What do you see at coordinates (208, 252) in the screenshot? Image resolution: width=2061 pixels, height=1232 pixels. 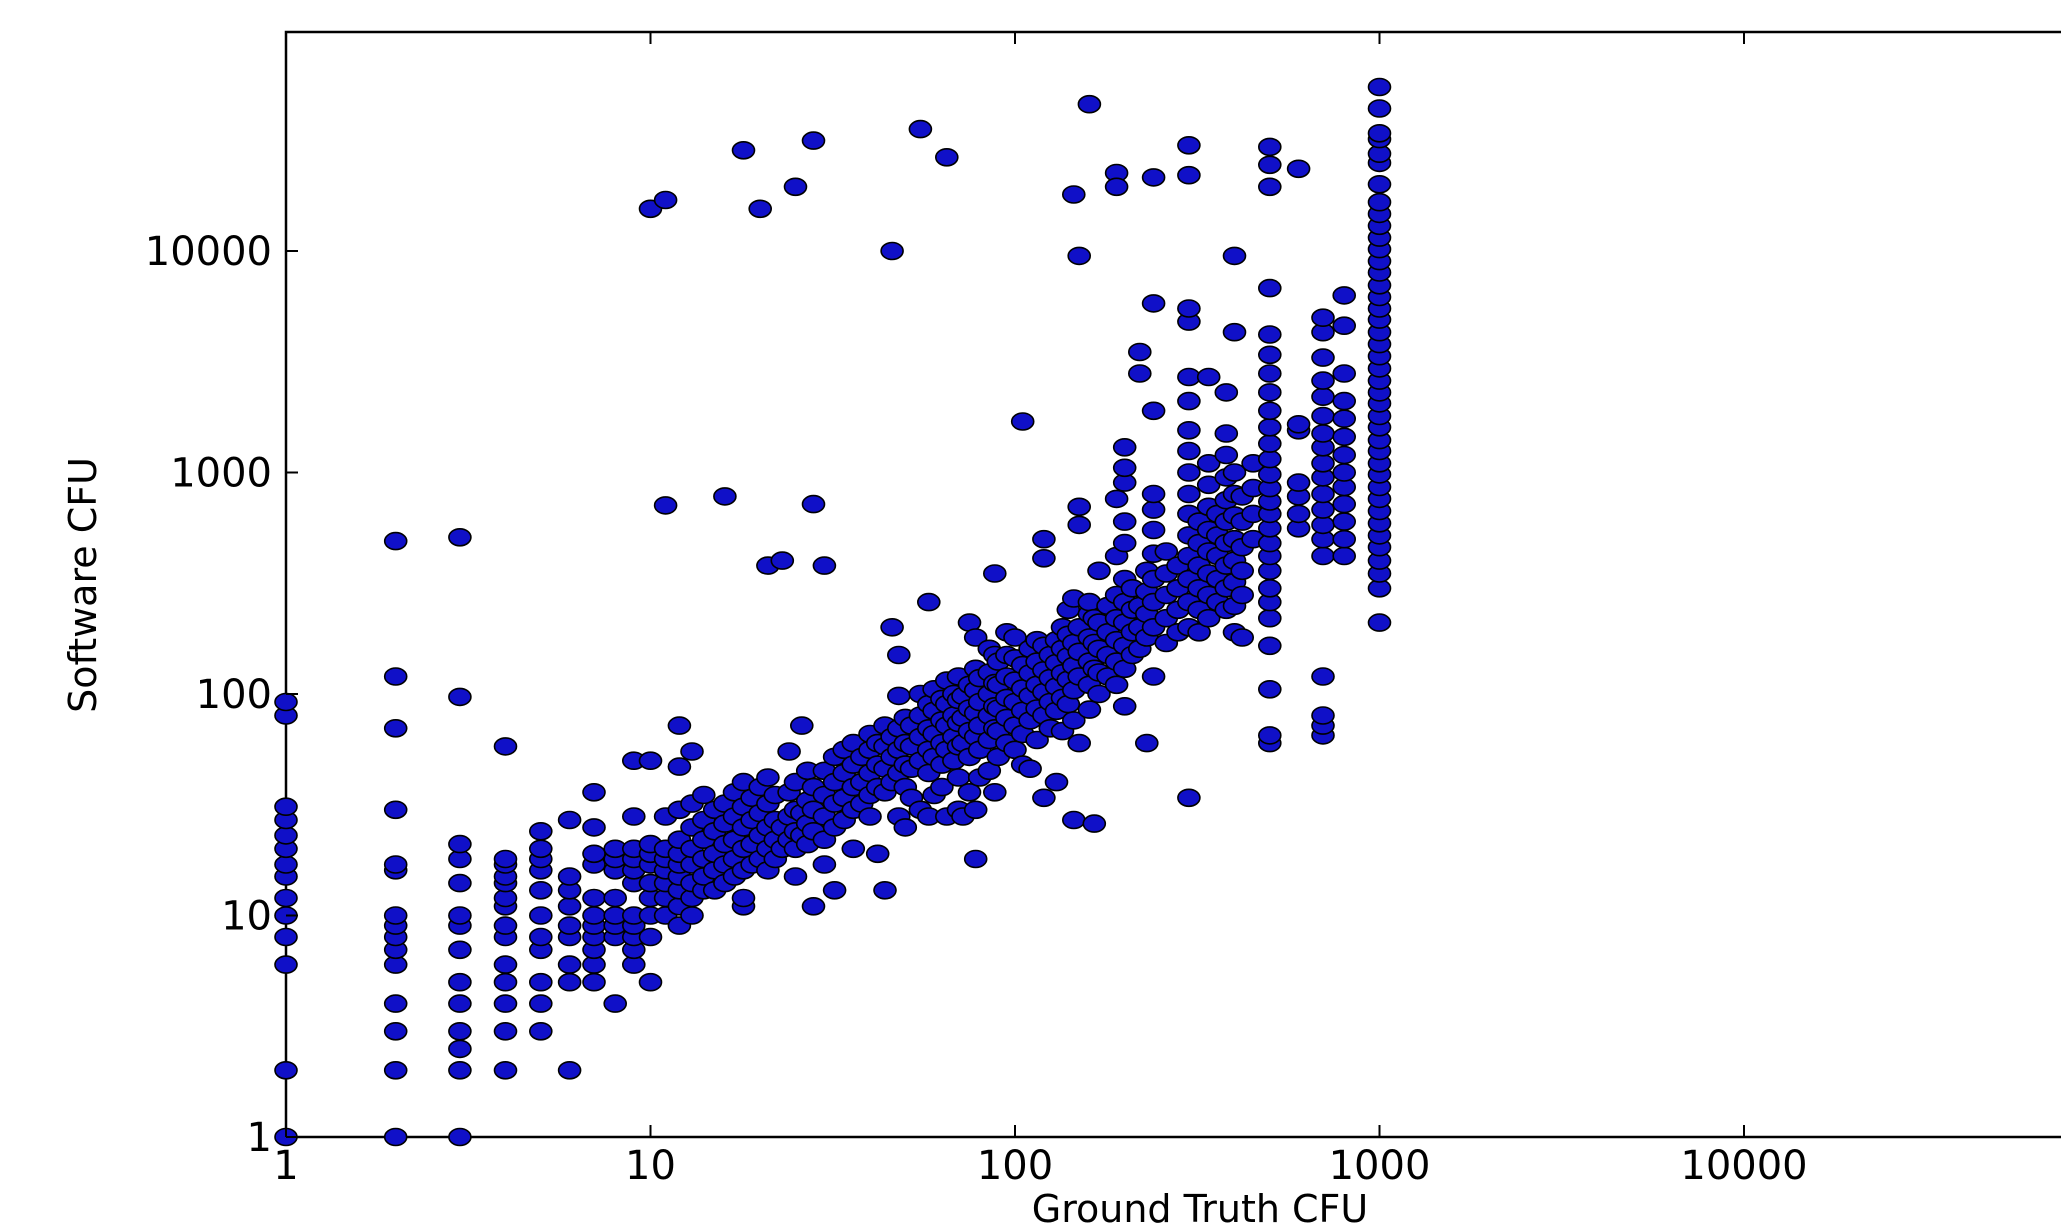 I see `y-tick-label: 10000` at bounding box center [208, 252].